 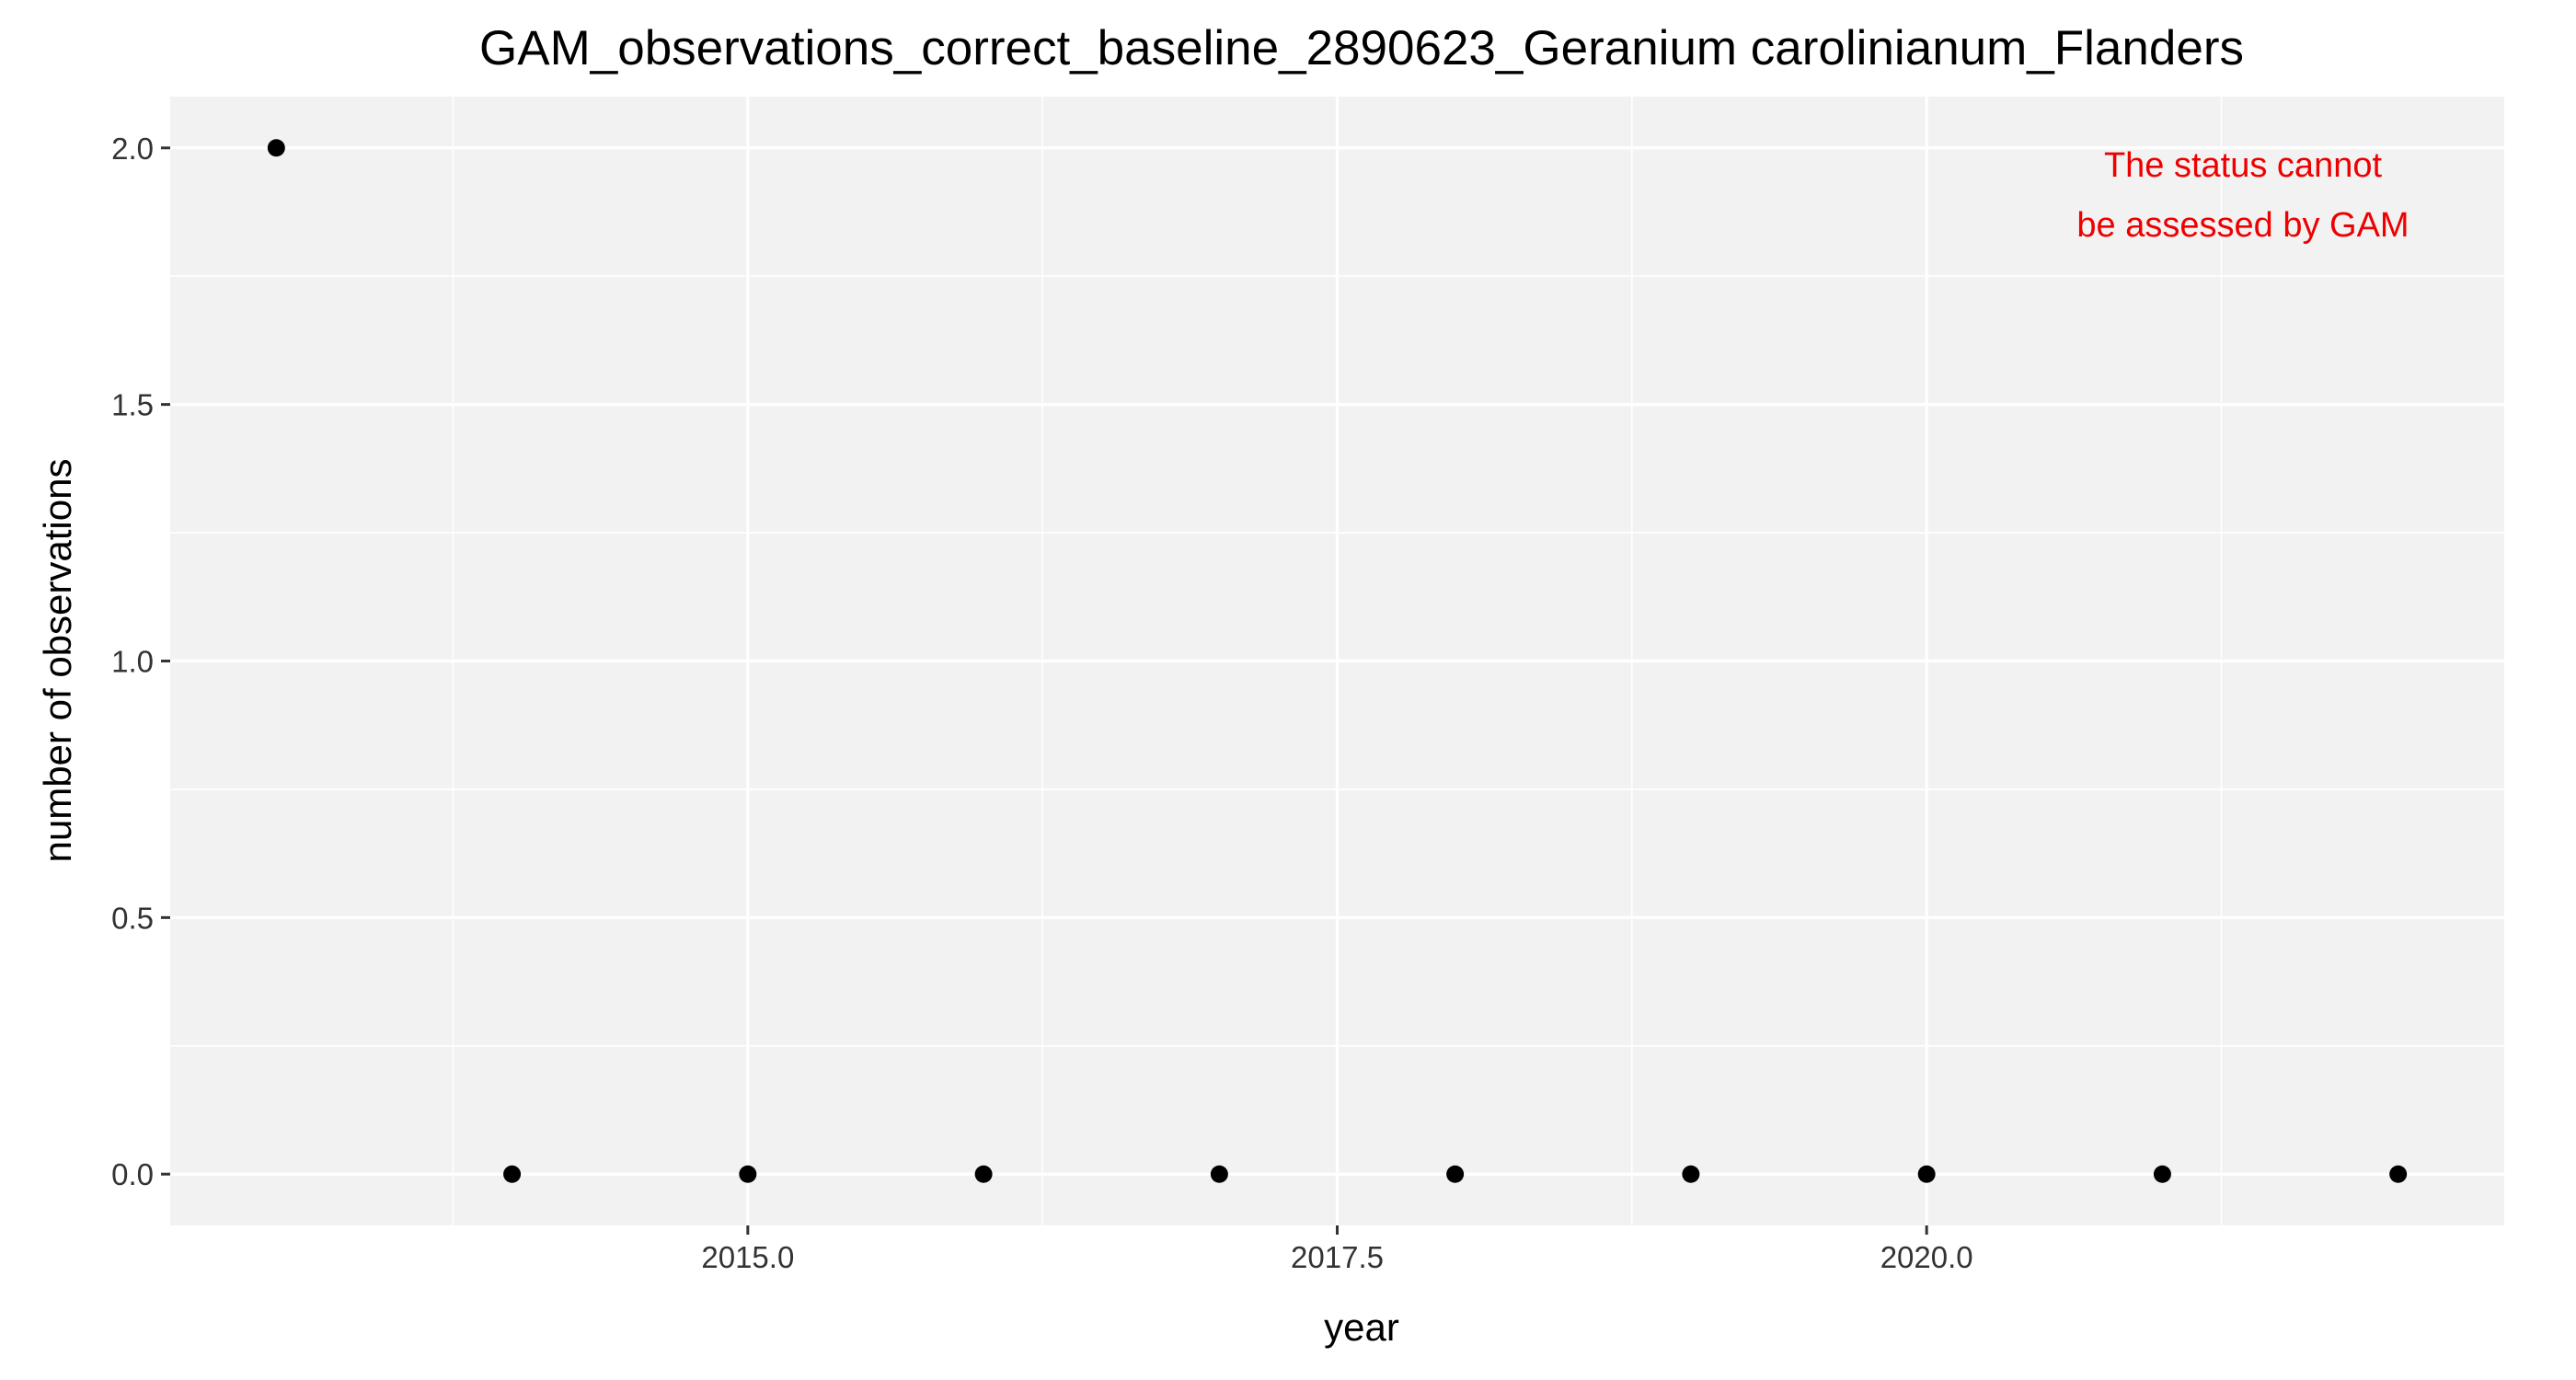 What do you see at coordinates (2243, 165) in the screenshot?
I see `annotation-line-1: The status cannot` at bounding box center [2243, 165].